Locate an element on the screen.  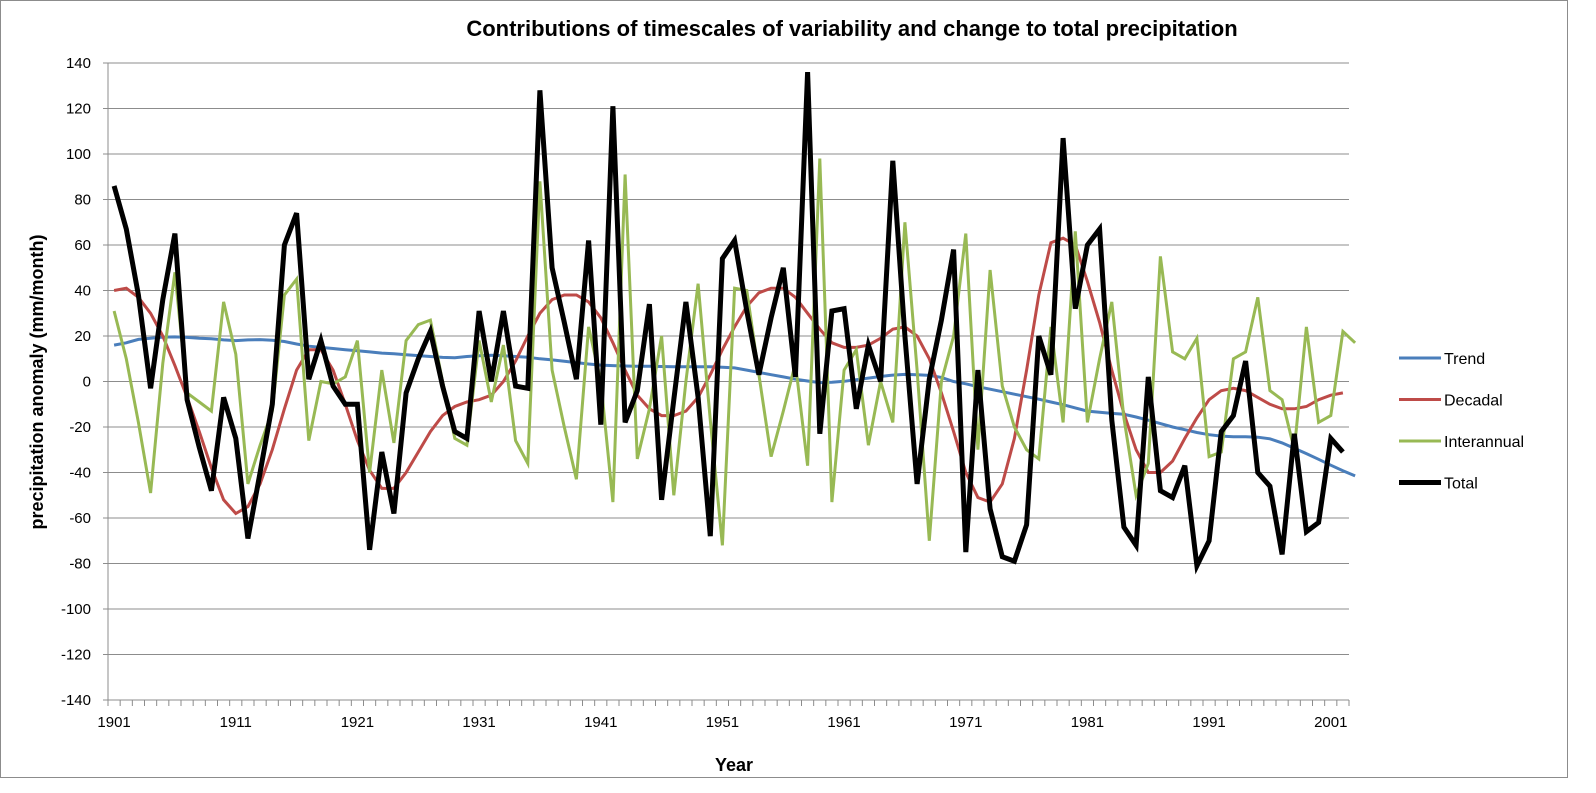
y-tick-label: 60 is located at coordinates (82, 245).